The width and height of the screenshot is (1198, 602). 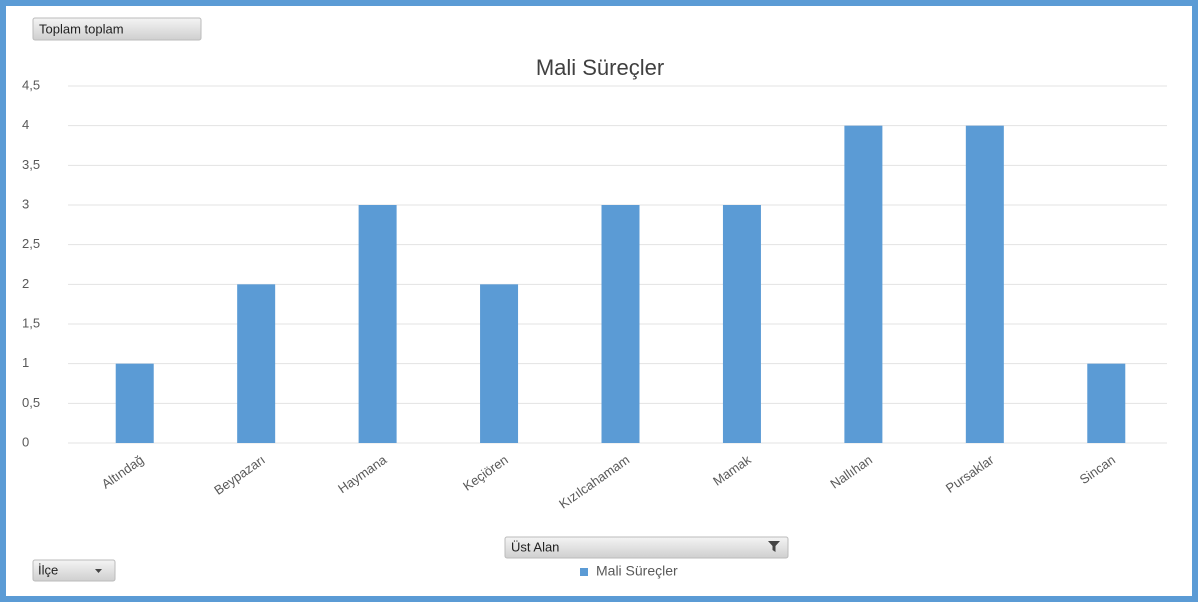 I want to click on y-tick-label: 0,5, so click(x=31, y=402).